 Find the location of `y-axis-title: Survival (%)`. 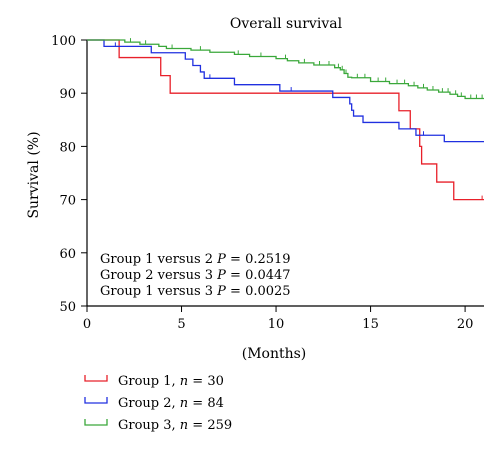

y-axis-title: Survival (%) is located at coordinates (34, 174).